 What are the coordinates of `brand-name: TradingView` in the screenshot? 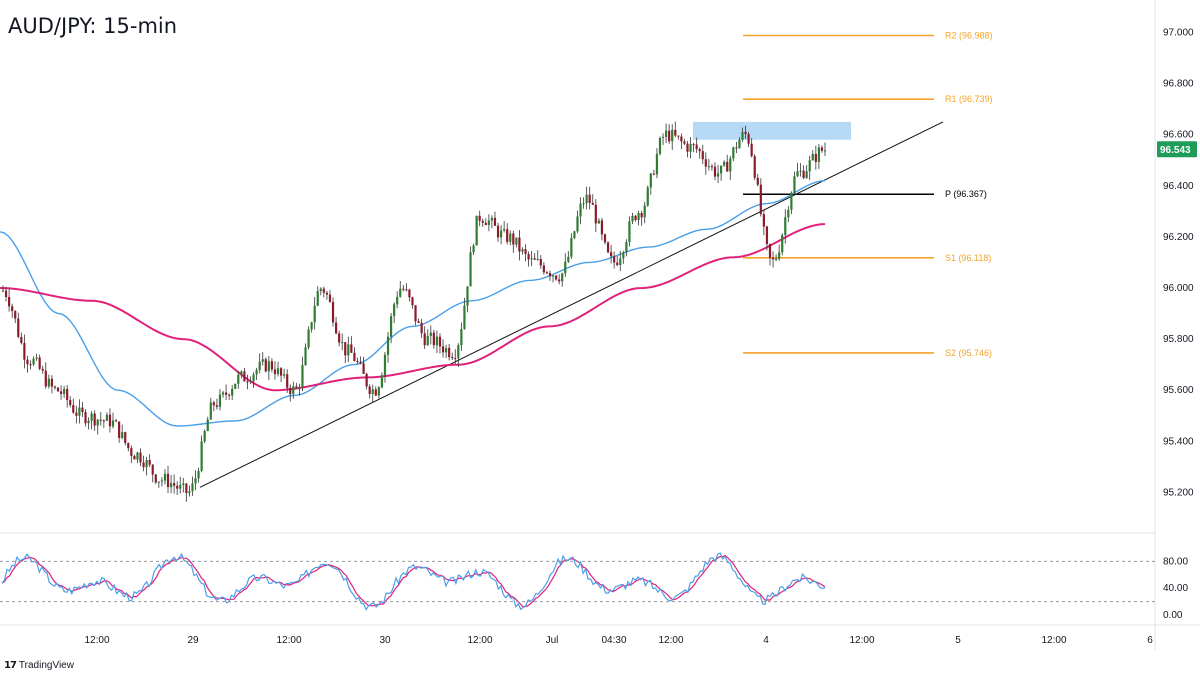 It's located at (46, 665).